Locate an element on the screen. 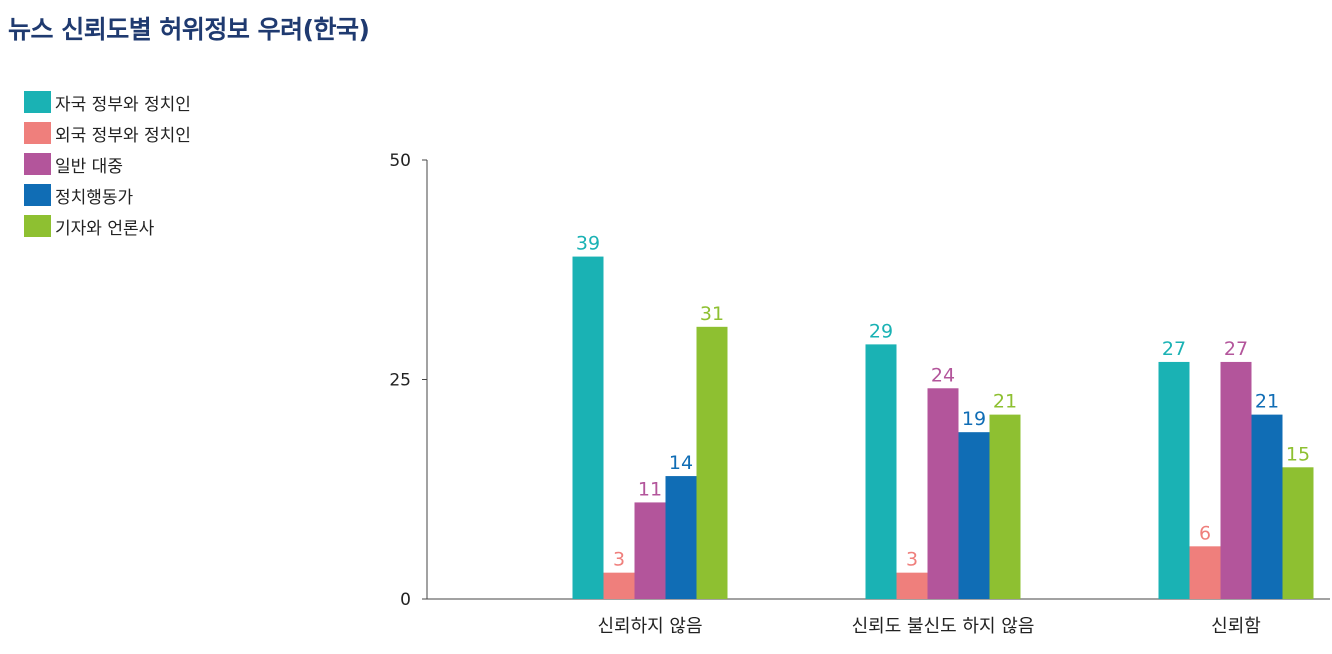 This screenshot has width=1332, height=654. legend-label: 기자와 언론사 is located at coordinates (105, 228).